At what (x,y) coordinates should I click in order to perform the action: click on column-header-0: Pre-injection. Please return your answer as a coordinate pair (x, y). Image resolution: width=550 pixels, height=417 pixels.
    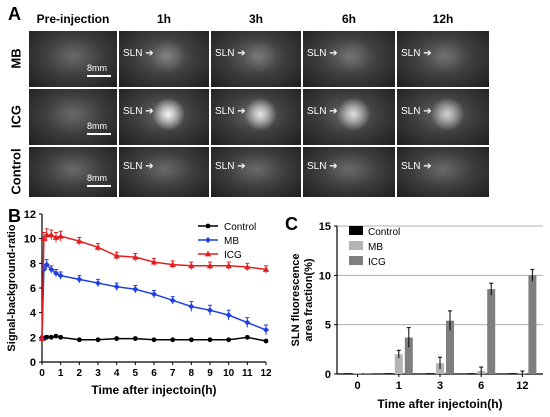
    Looking at the image, I should click on (73, 19).